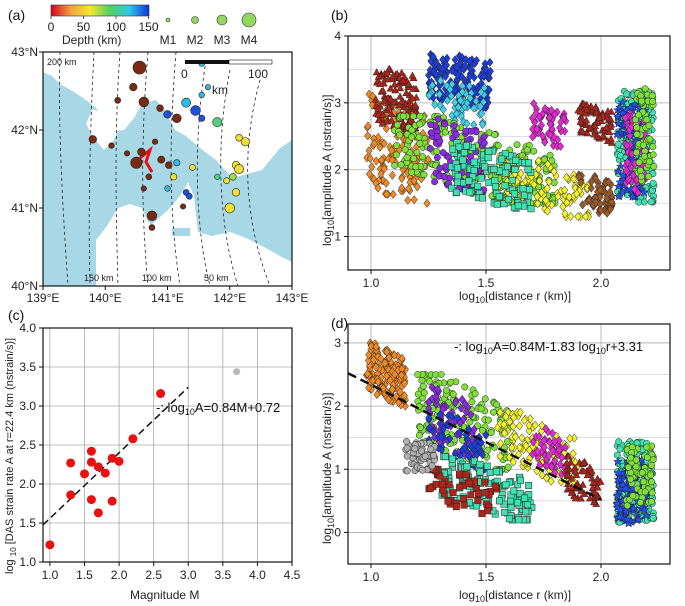 This screenshot has width=685, height=606. I want to click on magnitude-legend-label: M2, so click(195, 40).